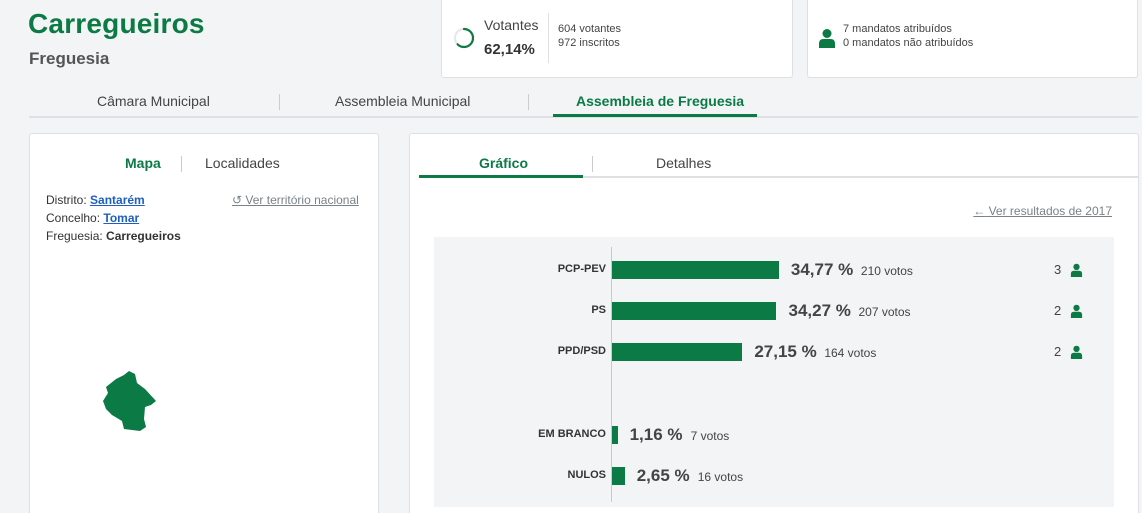  Describe the element at coordinates (908, 43) in the screenshot. I see `mandates-unassigned: 0 mandatos não atribuídos` at that location.